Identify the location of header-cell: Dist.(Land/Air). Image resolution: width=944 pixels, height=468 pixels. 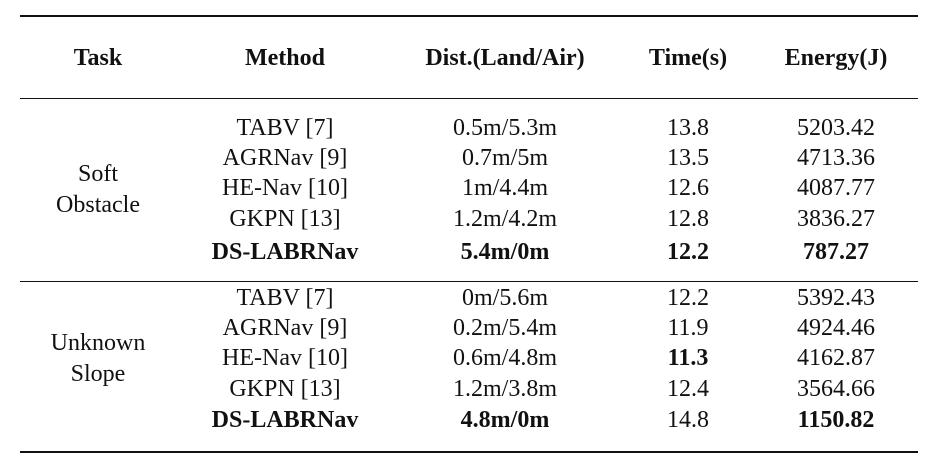
(505, 58).